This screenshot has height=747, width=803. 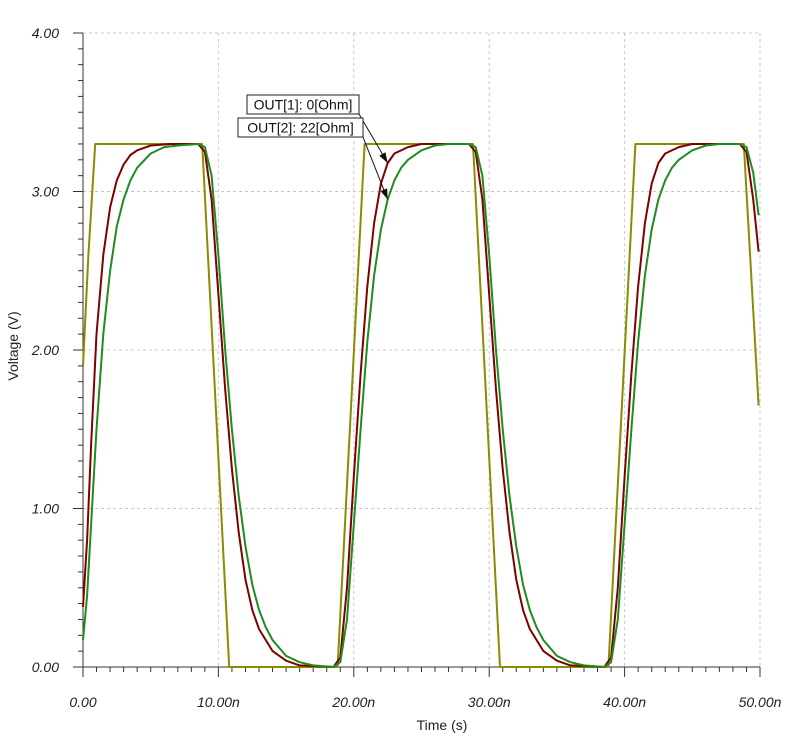 What do you see at coordinates (760, 702) in the screenshot?
I see `x-tick-label: 50.00n` at bounding box center [760, 702].